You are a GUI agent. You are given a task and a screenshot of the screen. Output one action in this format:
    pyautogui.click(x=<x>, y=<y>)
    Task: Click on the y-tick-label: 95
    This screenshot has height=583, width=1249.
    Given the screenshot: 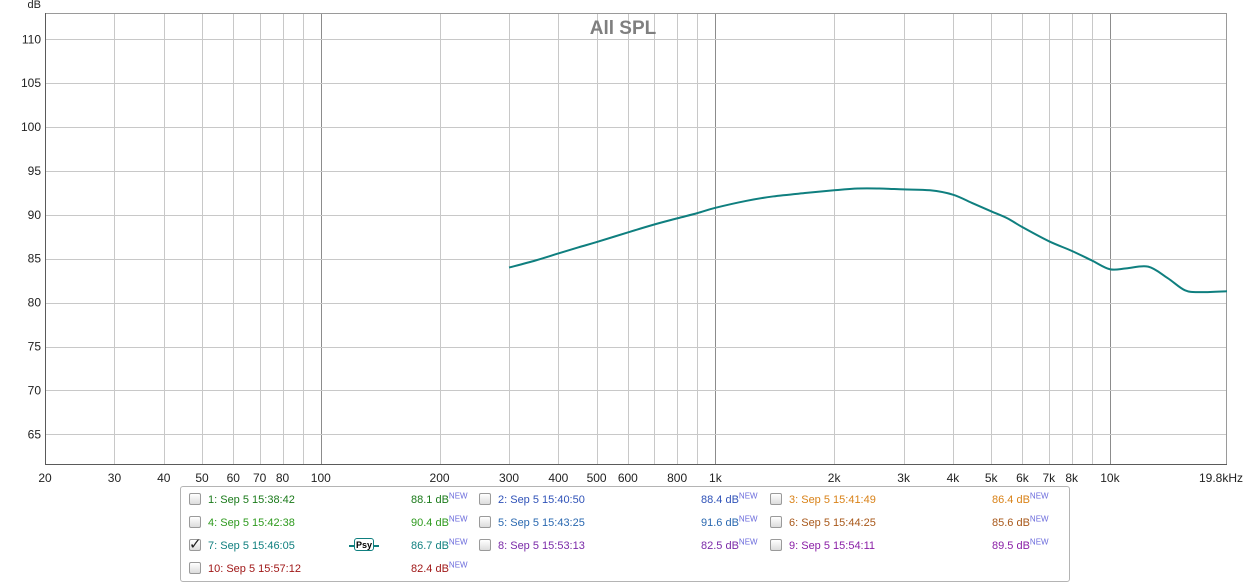 What is the action you would take?
    pyautogui.click(x=35, y=171)
    